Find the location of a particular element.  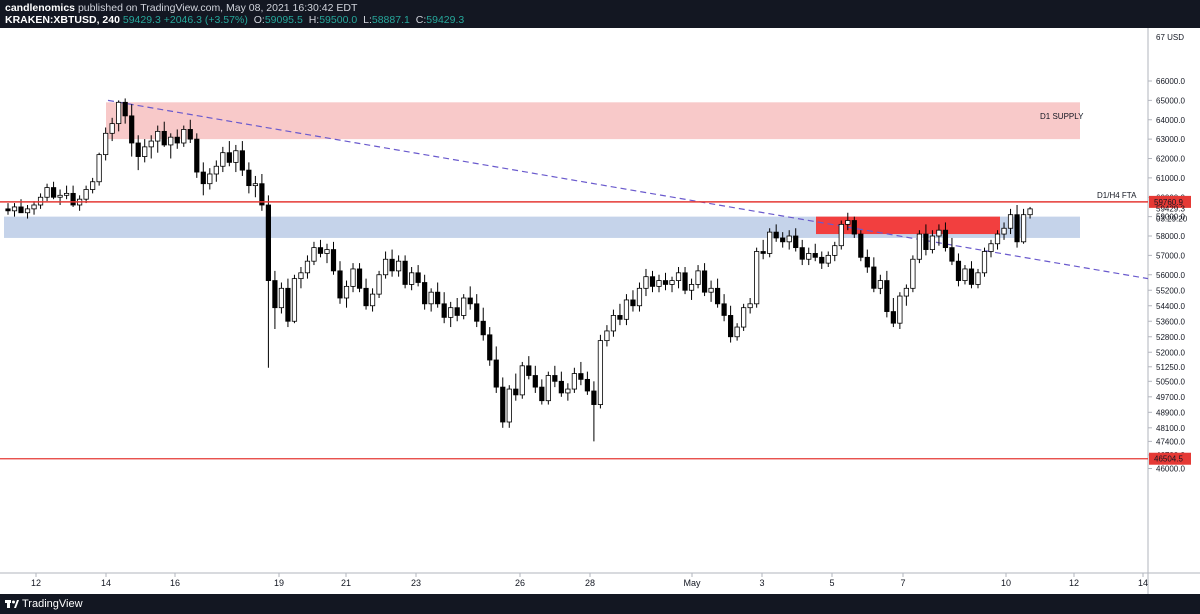

publisher-name: candlenomics is located at coordinates (40, 8).